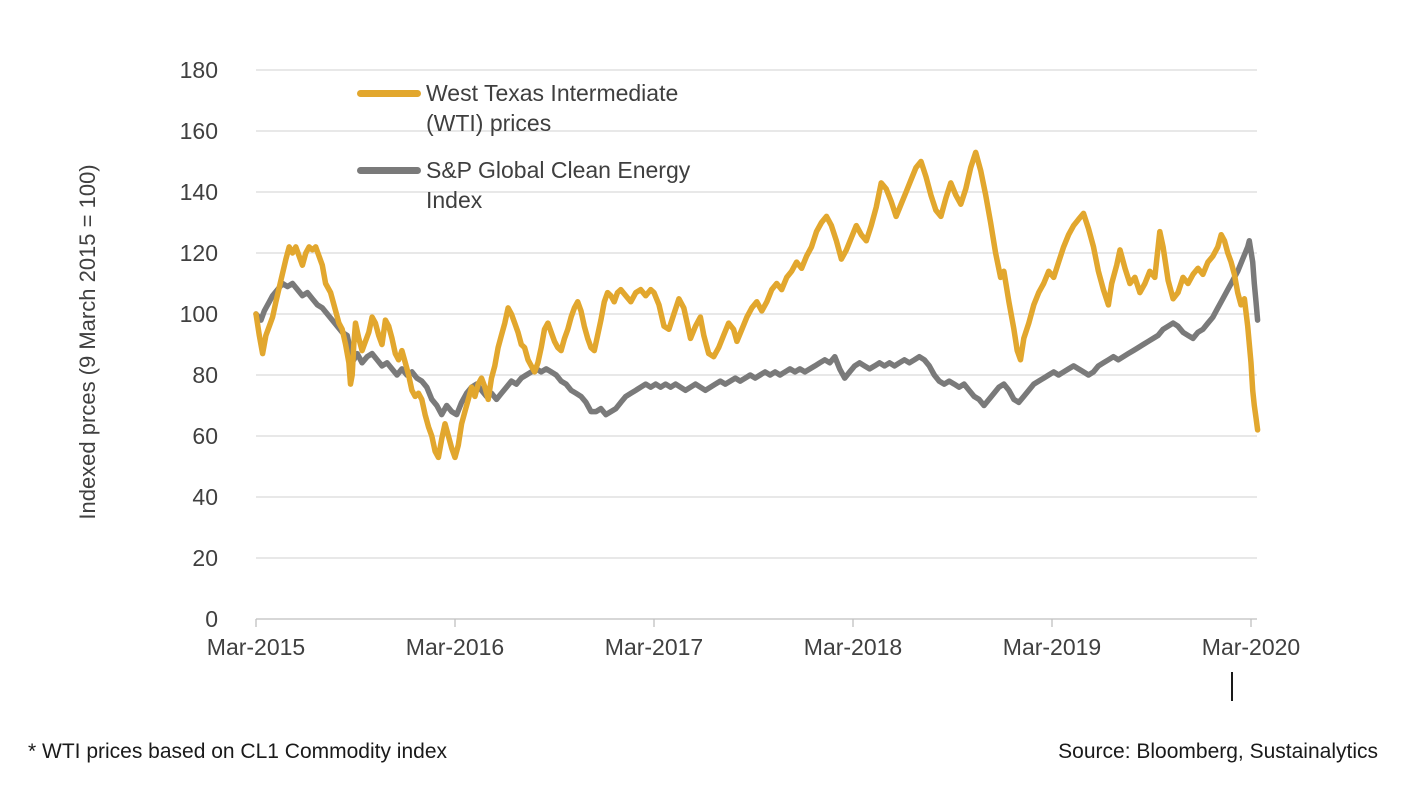 The width and height of the screenshot is (1406, 812). What do you see at coordinates (199, 253) in the screenshot?
I see `svg-text: 120` at bounding box center [199, 253].